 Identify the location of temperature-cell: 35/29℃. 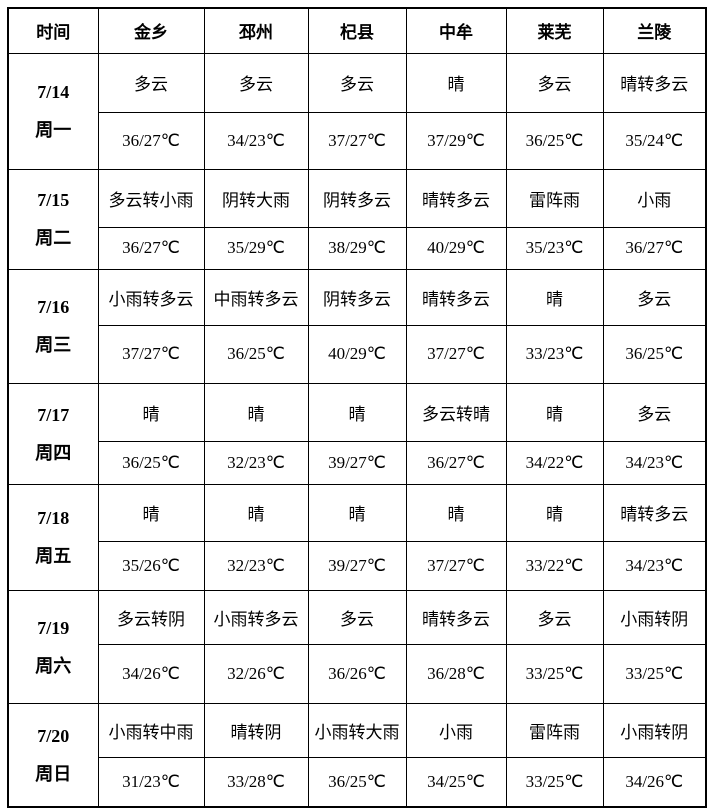
(256, 248).